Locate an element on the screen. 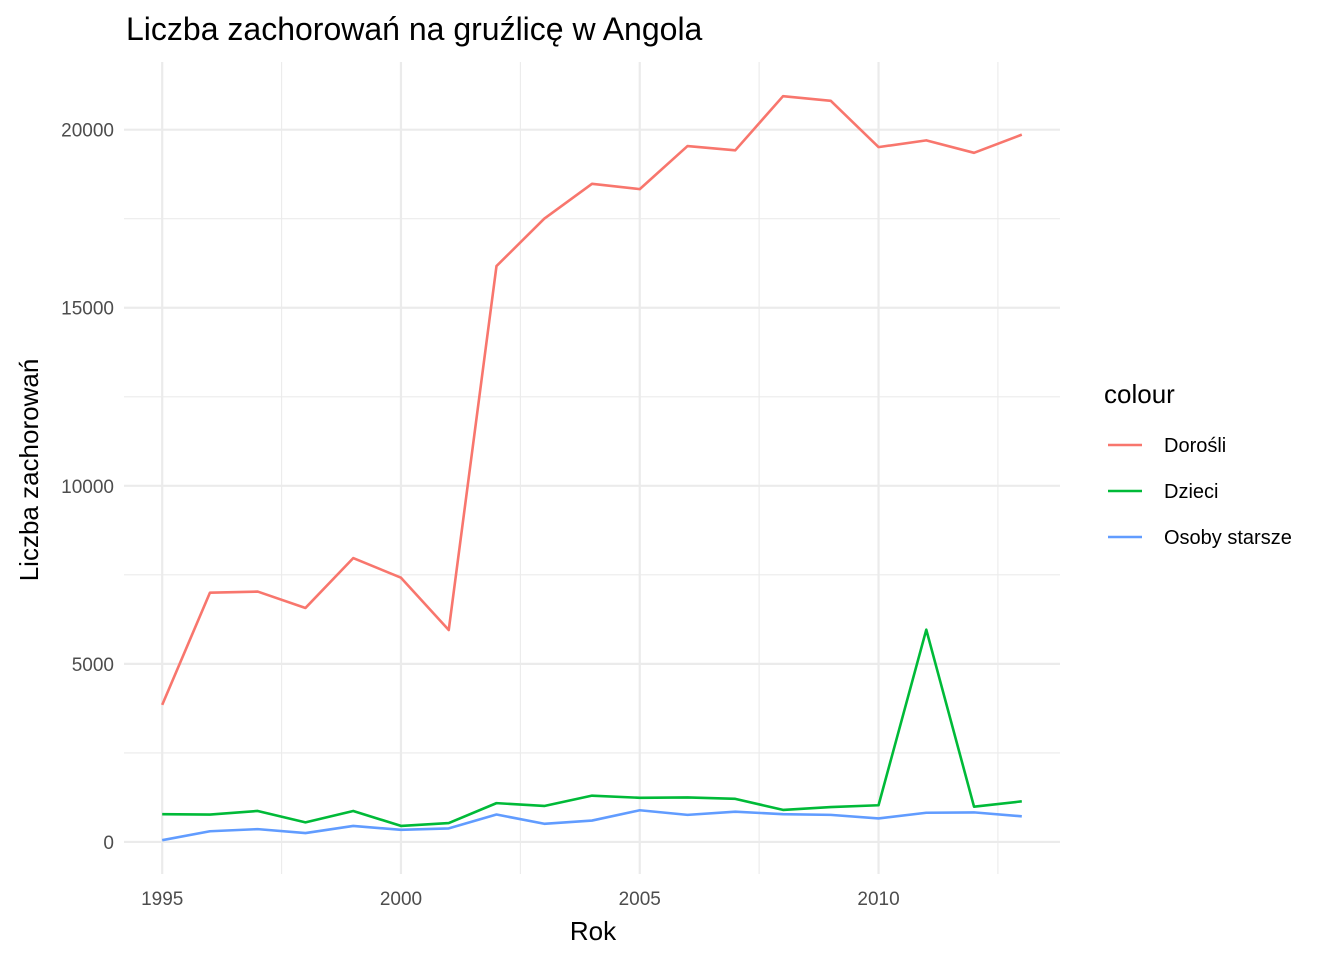 Image resolution: width=1344 pixels, height=960 pixels. legend-label-2: Dzieci is located at coordinates (1191, 492).